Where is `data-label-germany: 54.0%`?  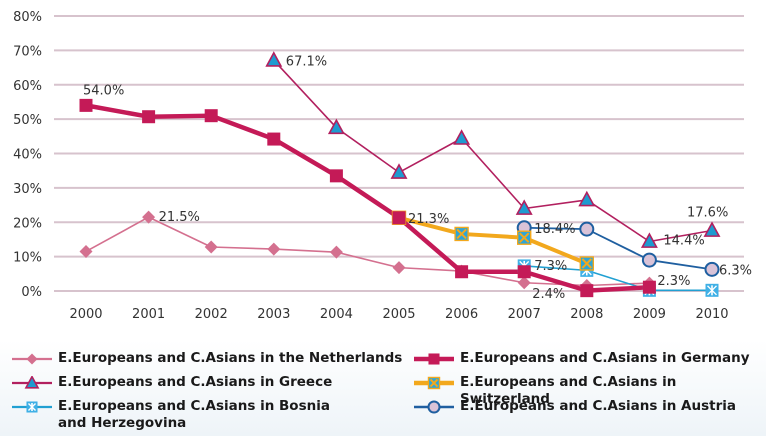 data-label-germany: 54.0% is located at coordinates (103, 90).